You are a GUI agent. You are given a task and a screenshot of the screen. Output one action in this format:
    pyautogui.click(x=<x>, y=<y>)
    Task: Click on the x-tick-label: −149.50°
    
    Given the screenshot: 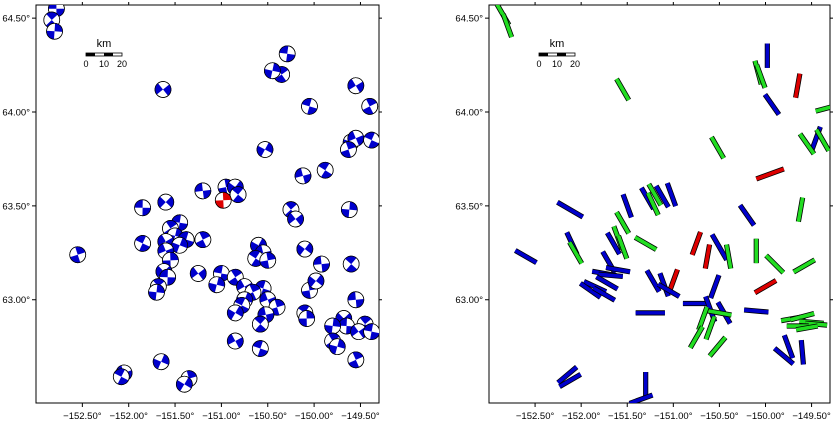 What is the action you would take?
    pyautogui.click(x=360, y=416)
    